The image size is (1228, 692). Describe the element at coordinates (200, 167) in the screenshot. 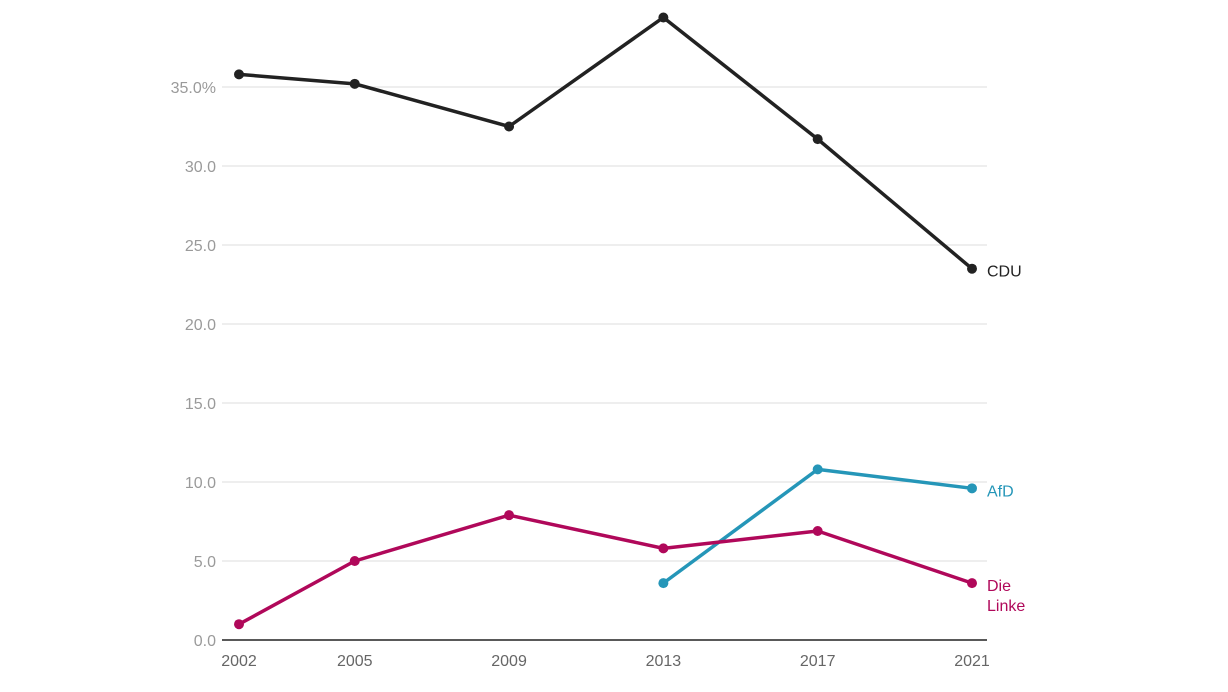

I see `y-tick-label: 30.0` at that location.